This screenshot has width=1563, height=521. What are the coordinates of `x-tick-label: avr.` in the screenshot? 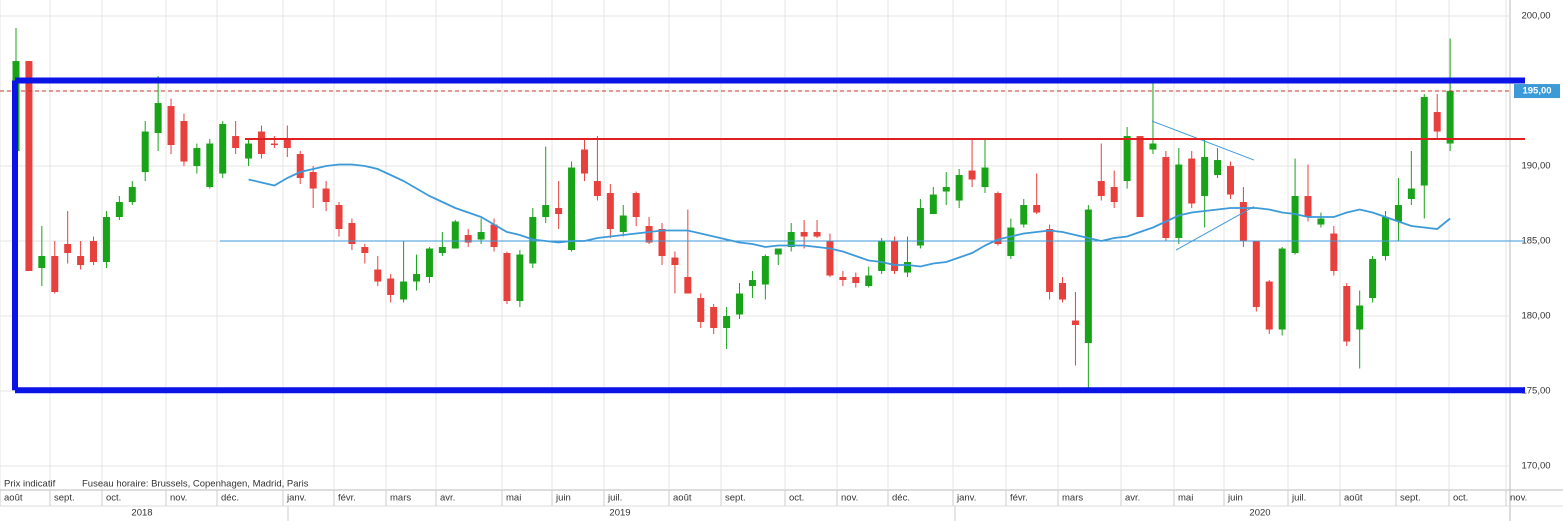 It's located at (1132, 498).